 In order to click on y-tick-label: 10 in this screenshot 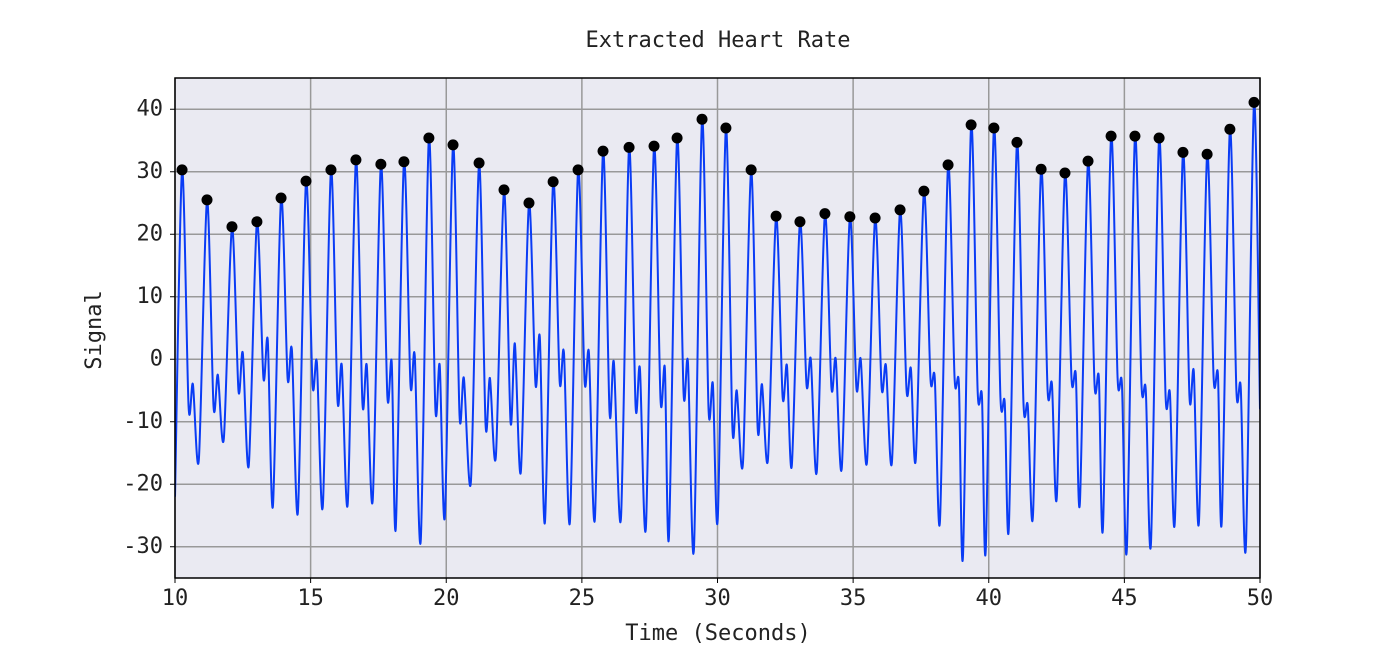, I will do `click(150, 296)`.